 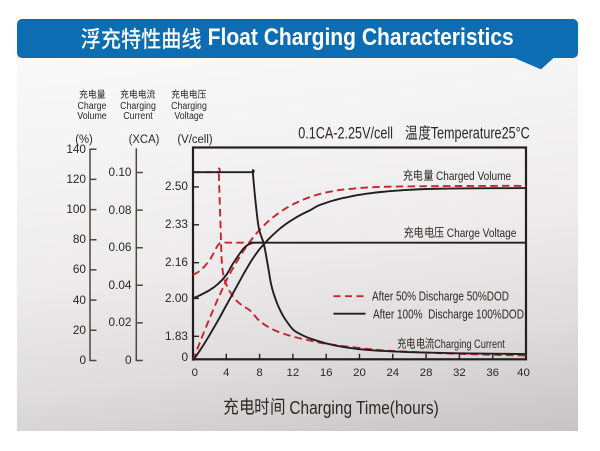 What do you see at coordinates (79, 329) in the screenshot?
I see `percent-tick-20: 20` at bounding box center [79, 329].